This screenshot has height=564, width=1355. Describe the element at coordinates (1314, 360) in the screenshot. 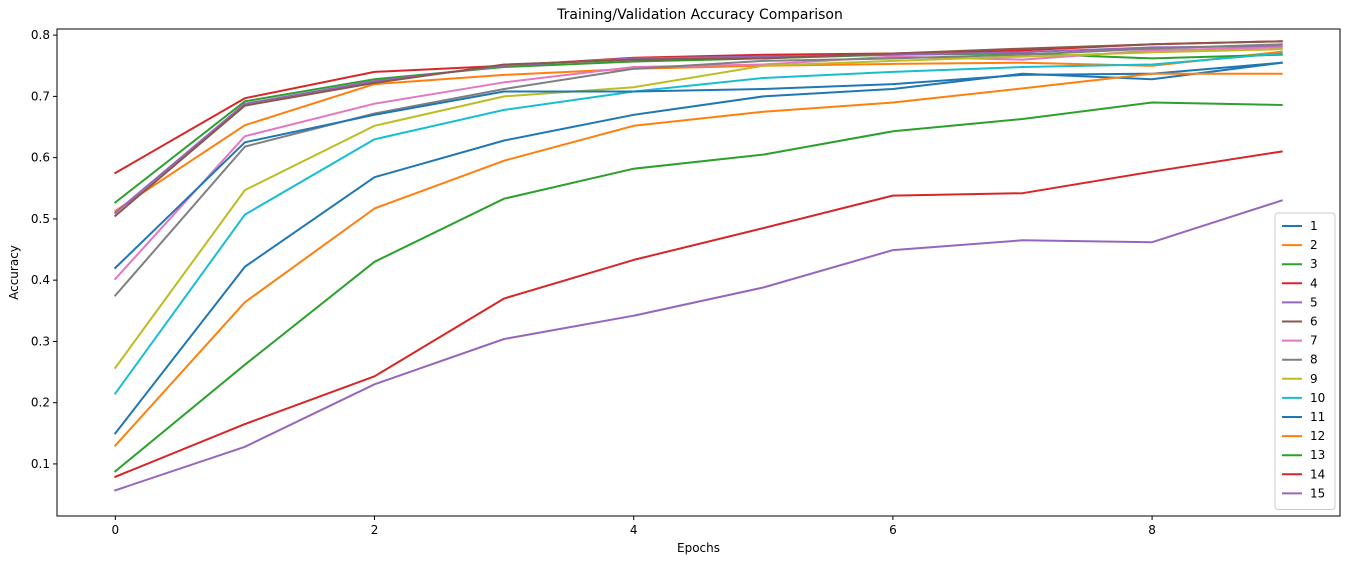

I see `legend-label: 8` at that location.